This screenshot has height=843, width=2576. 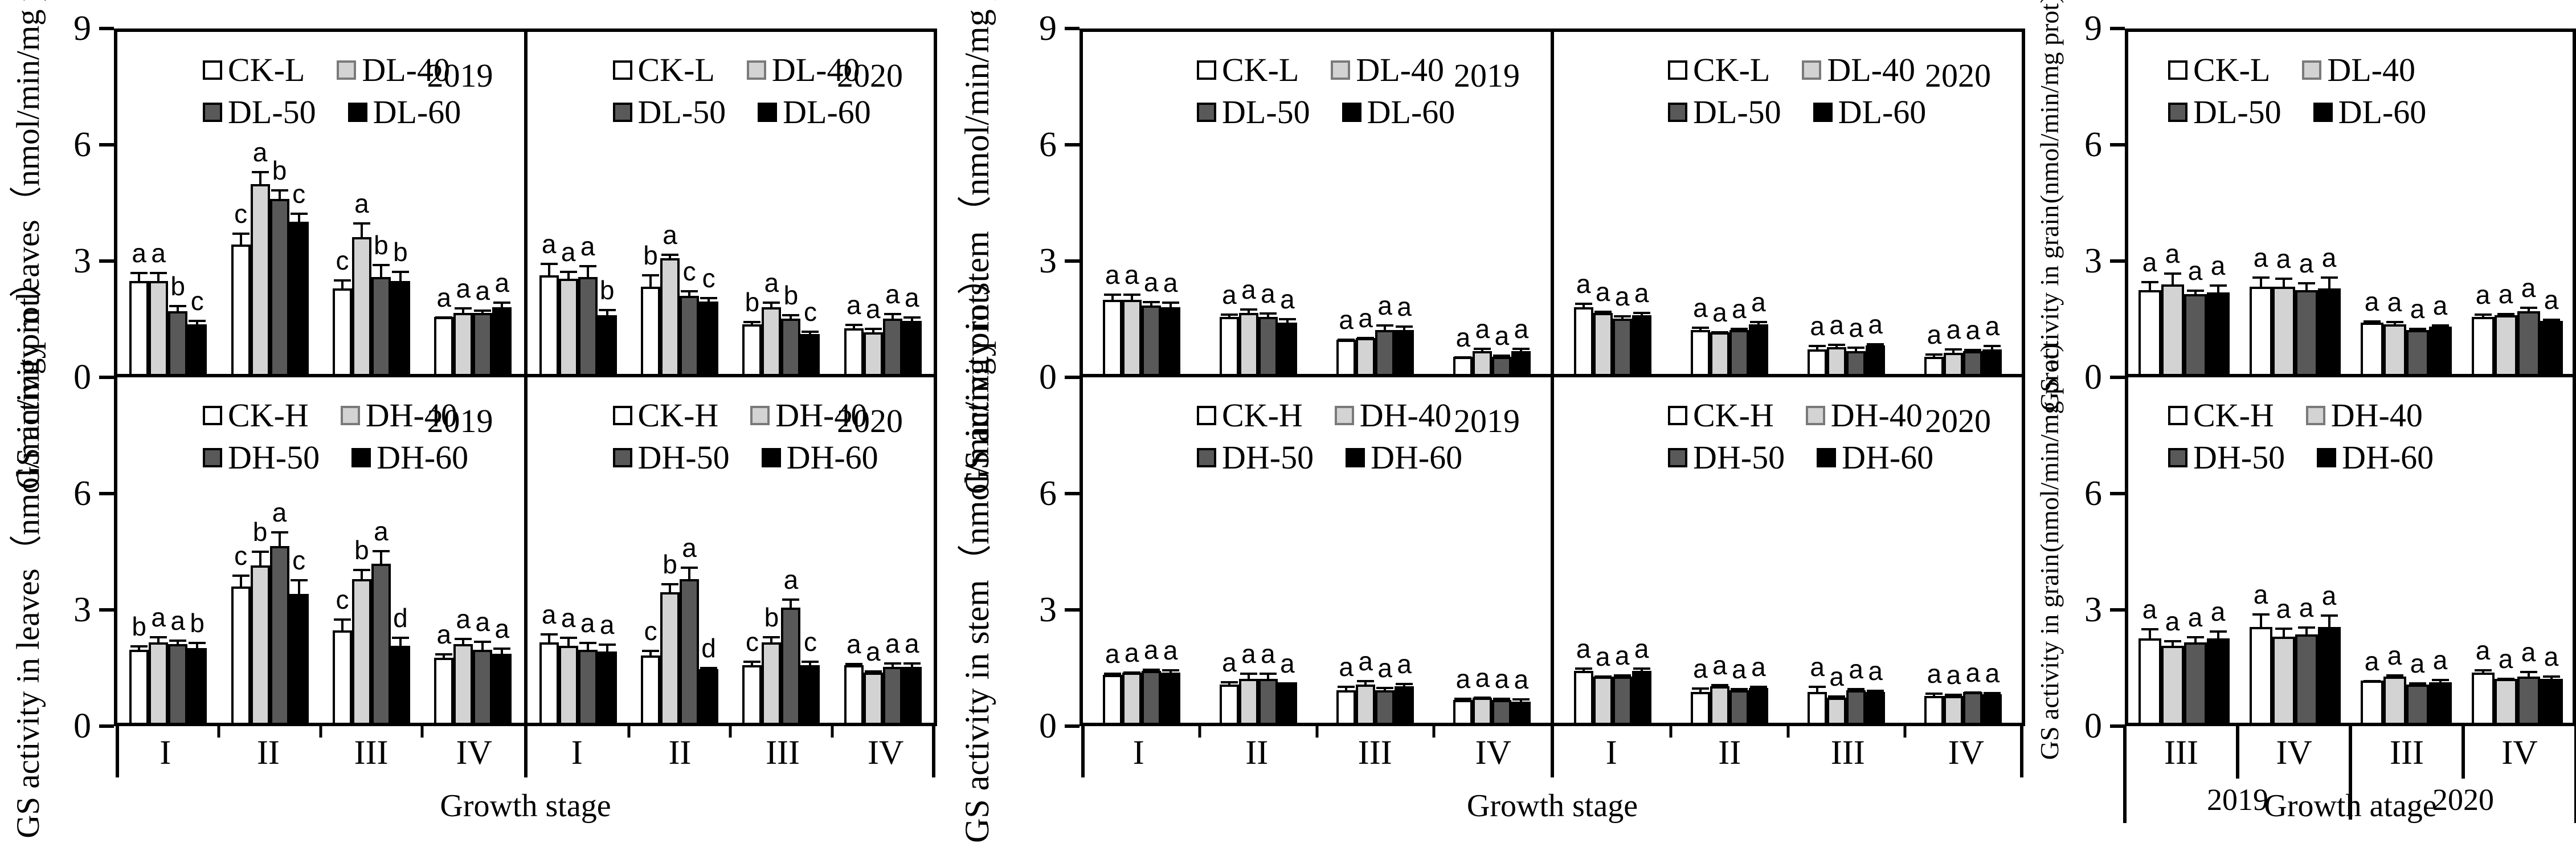 I want to click on y-axis-title-line: GS activity in grain, so click(x=2049, y=656).